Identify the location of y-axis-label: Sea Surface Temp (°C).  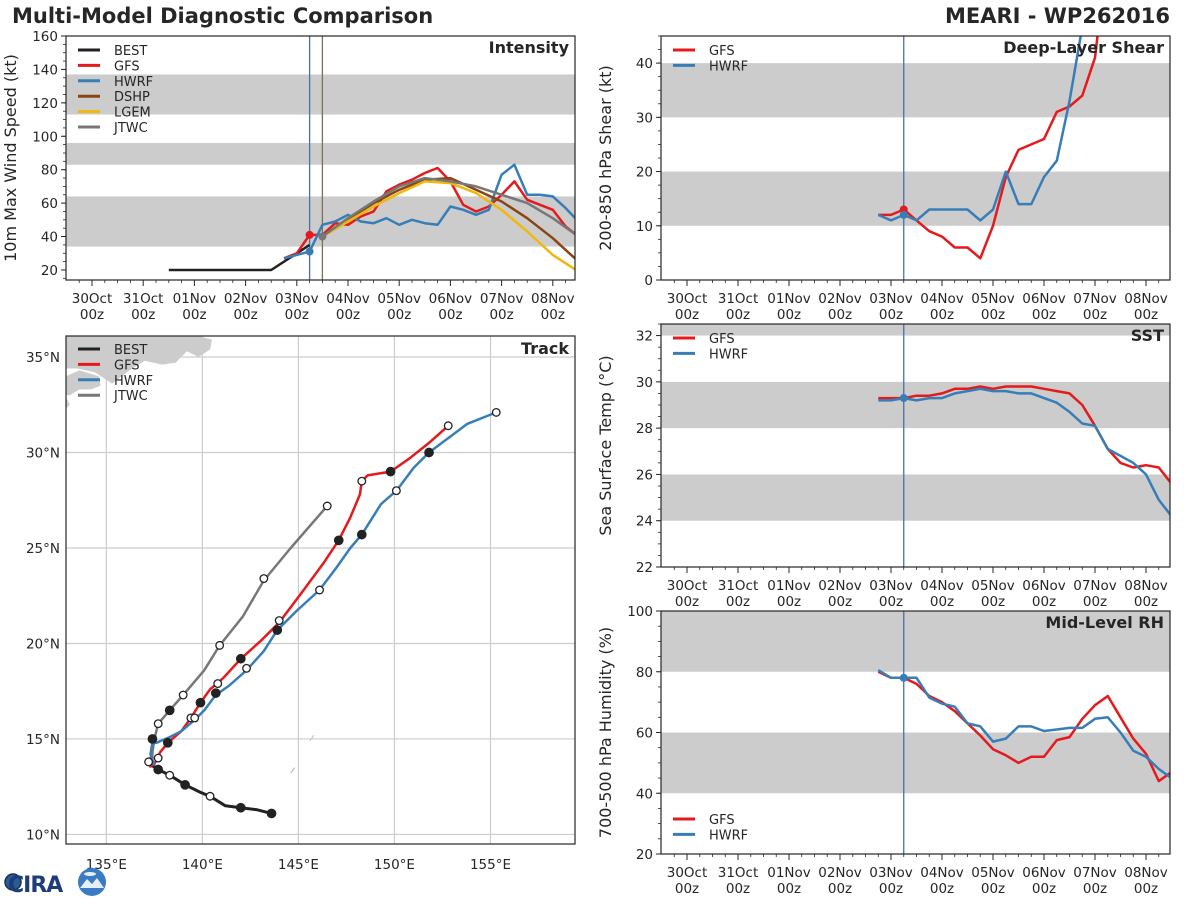
(605, 445).